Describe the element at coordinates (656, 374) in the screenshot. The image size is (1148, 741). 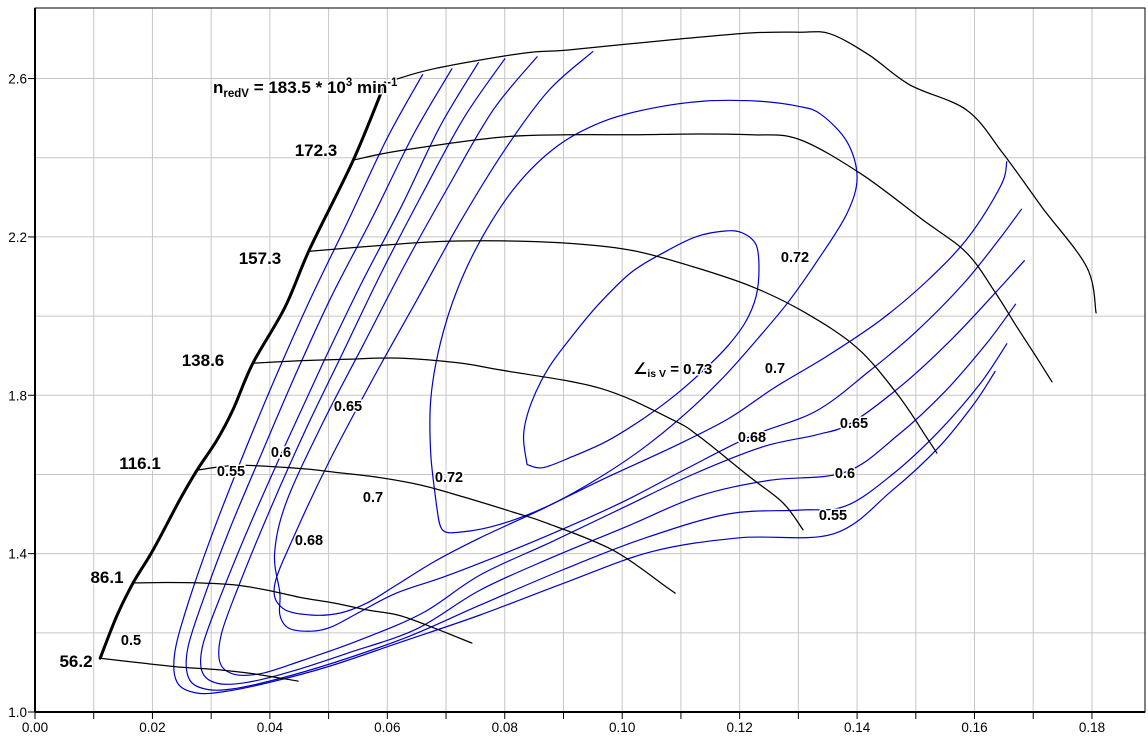
I see `isentropic-efficiency-annotation-part: is V` at that location.